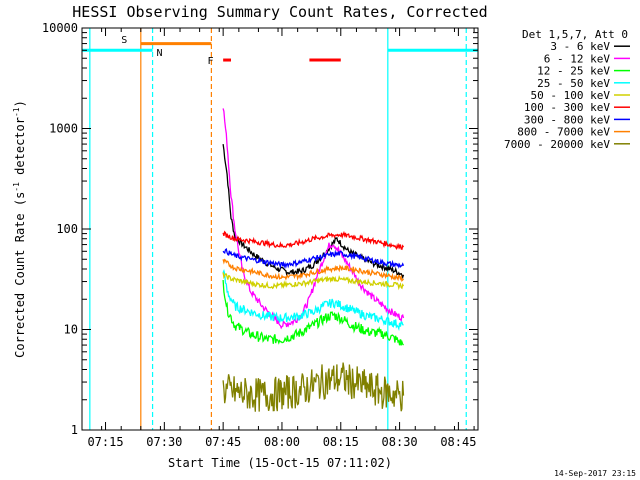 The height and width of the screenshot is (480, 640). Describe the element at coordinates (580, 46) in the screenshot. I see `legend-label-0: 3 - 6 keV` at that location.